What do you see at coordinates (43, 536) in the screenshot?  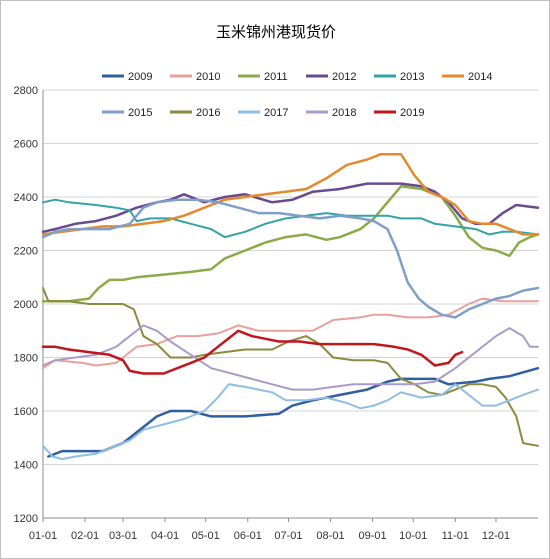 I see `x-tick-label: 01-01` at bounding box center [43, 536].